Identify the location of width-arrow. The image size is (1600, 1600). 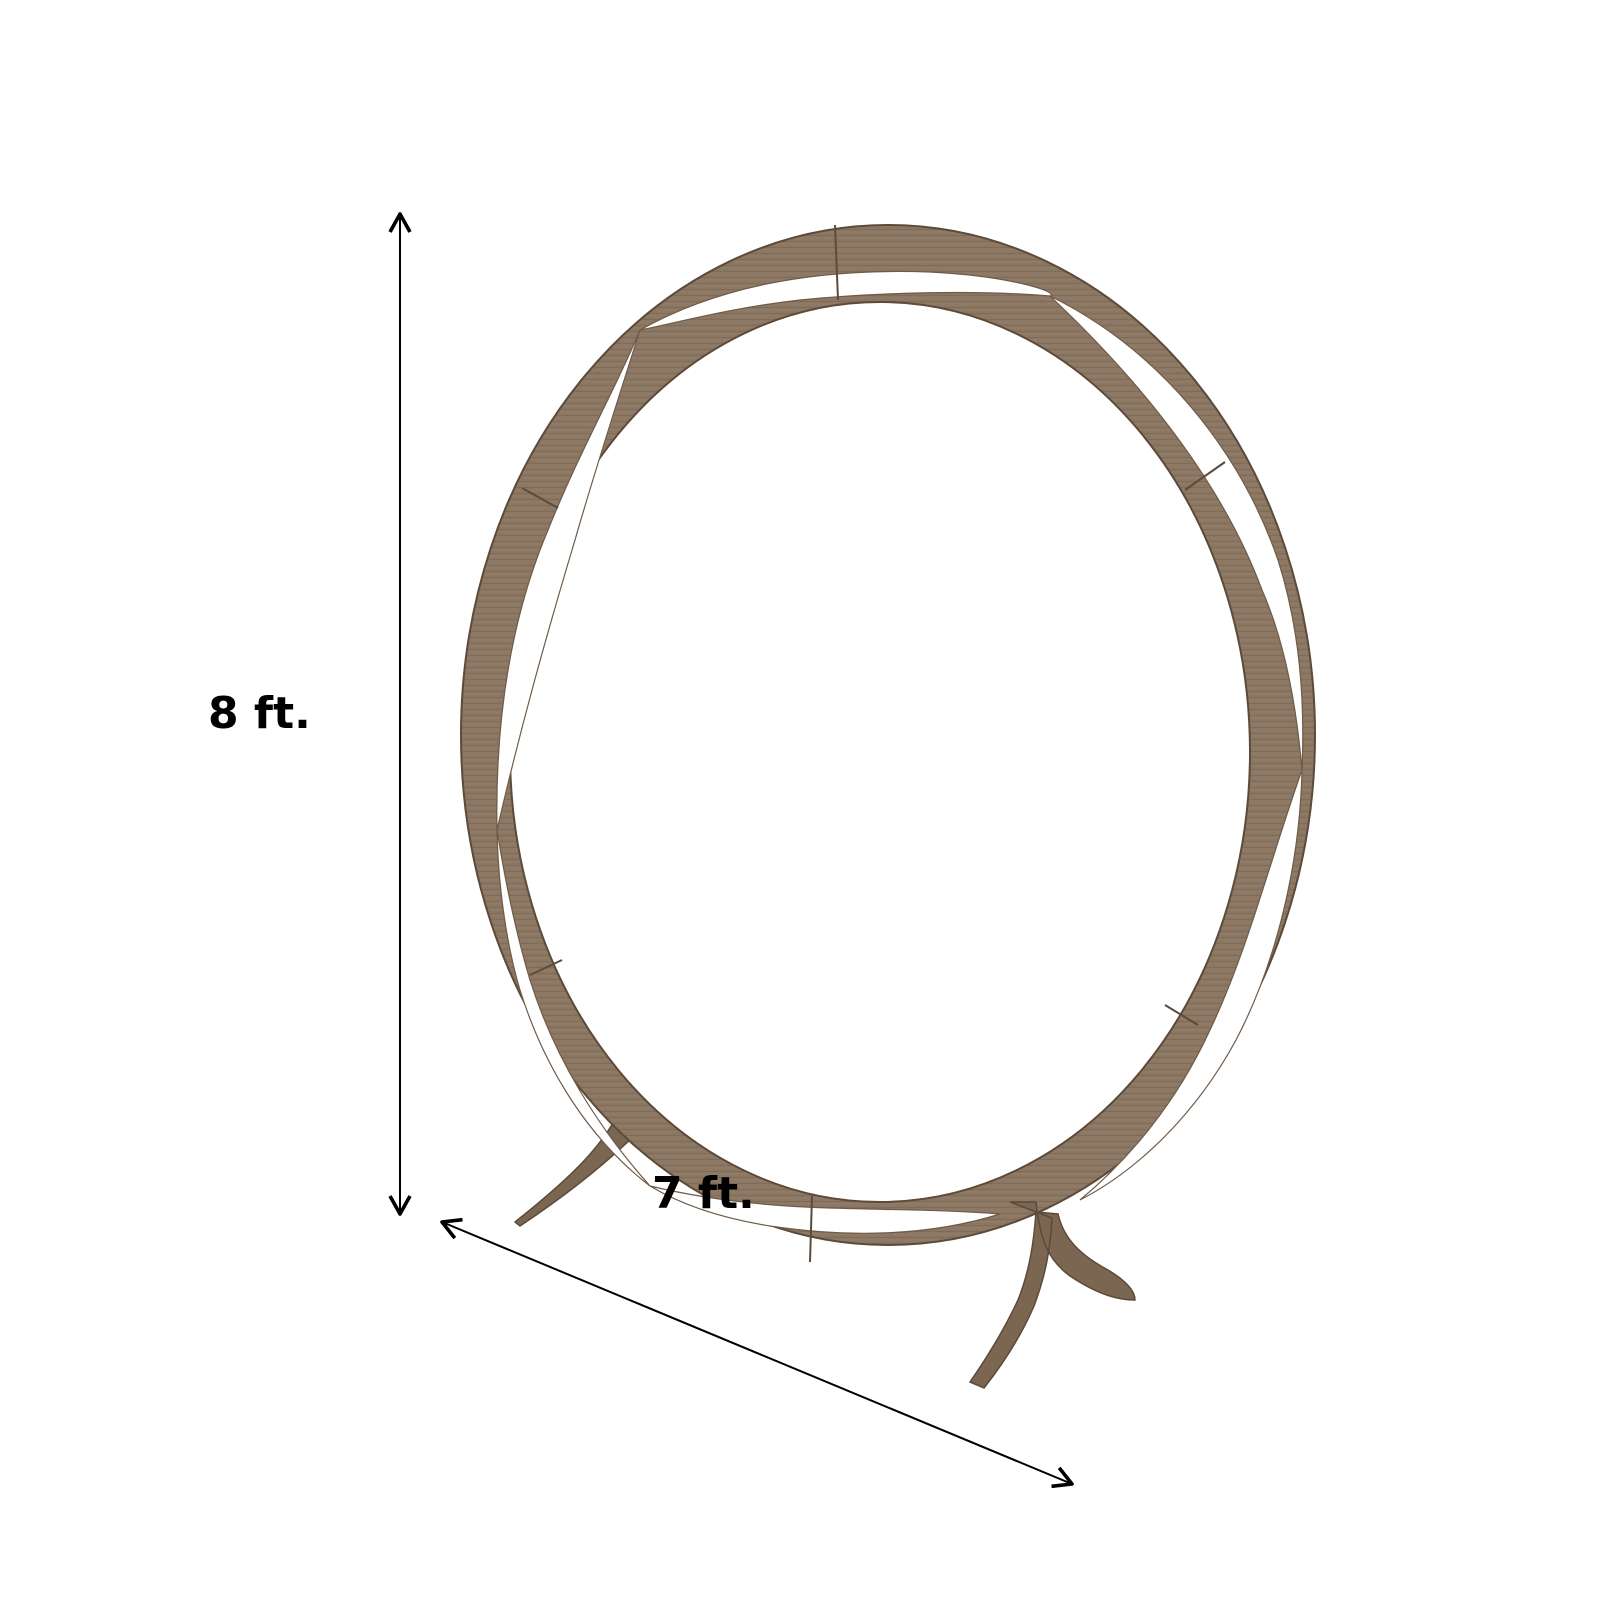
(757, 1353).